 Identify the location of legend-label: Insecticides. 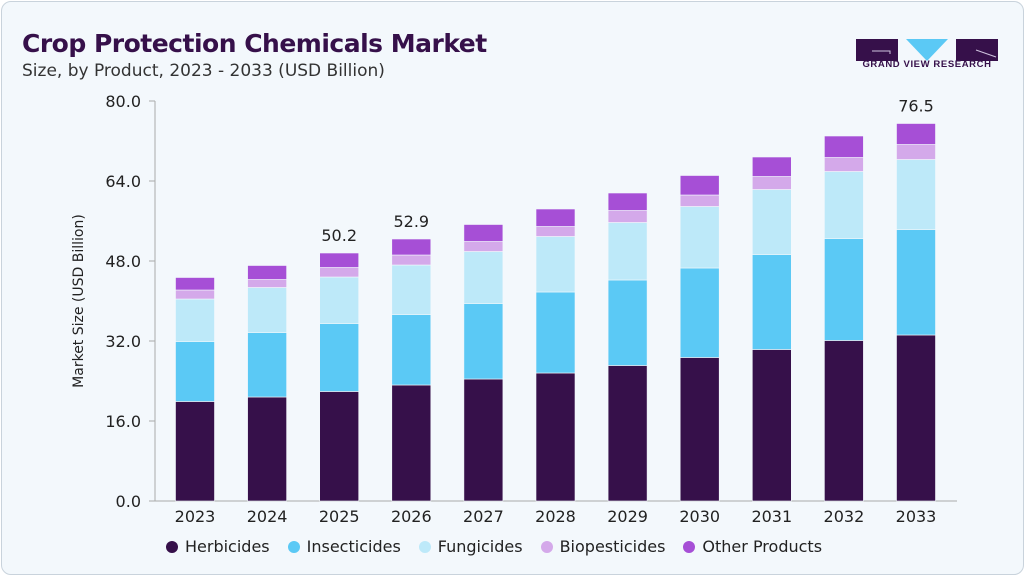
(353, 546).